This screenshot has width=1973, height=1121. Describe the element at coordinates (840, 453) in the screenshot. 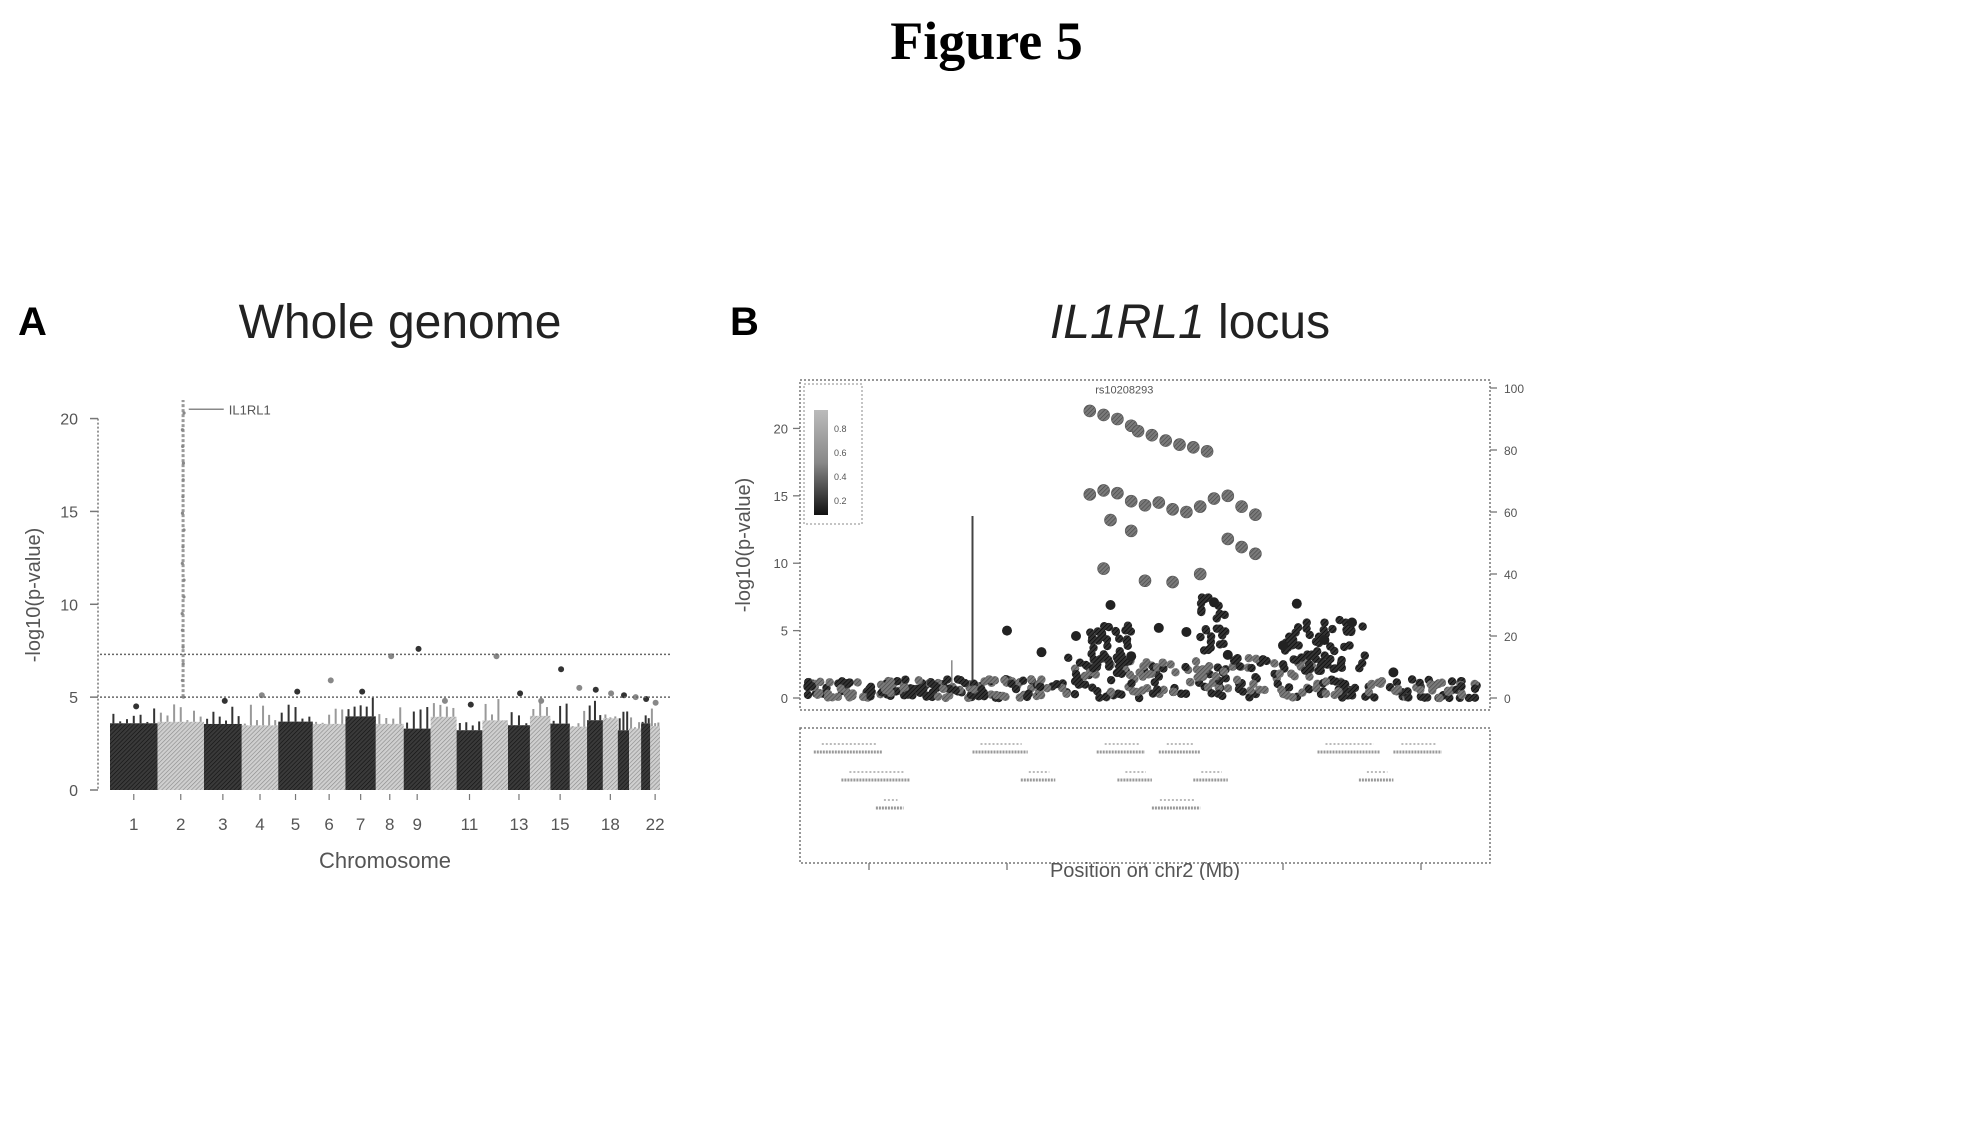

I see `ld-legend-label: 0.6` at that location.